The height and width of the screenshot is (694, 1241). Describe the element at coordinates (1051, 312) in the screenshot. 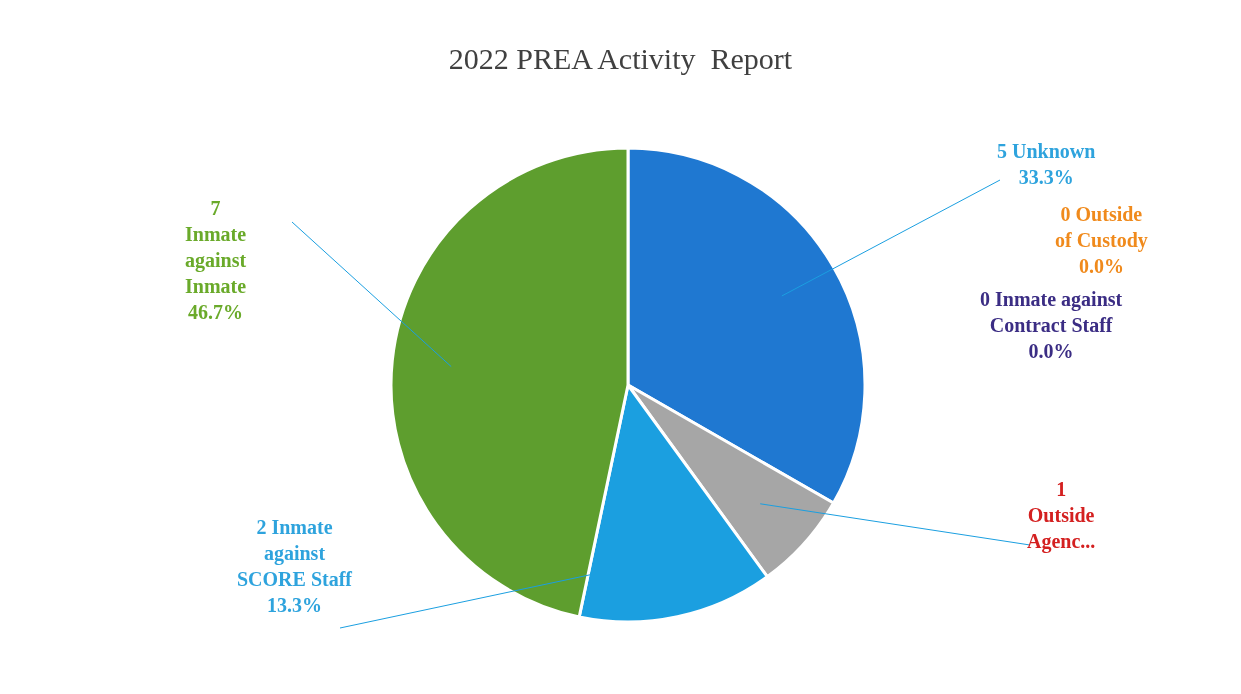

I see `category-label: 0 Inmate against Contract Staff` at that location.